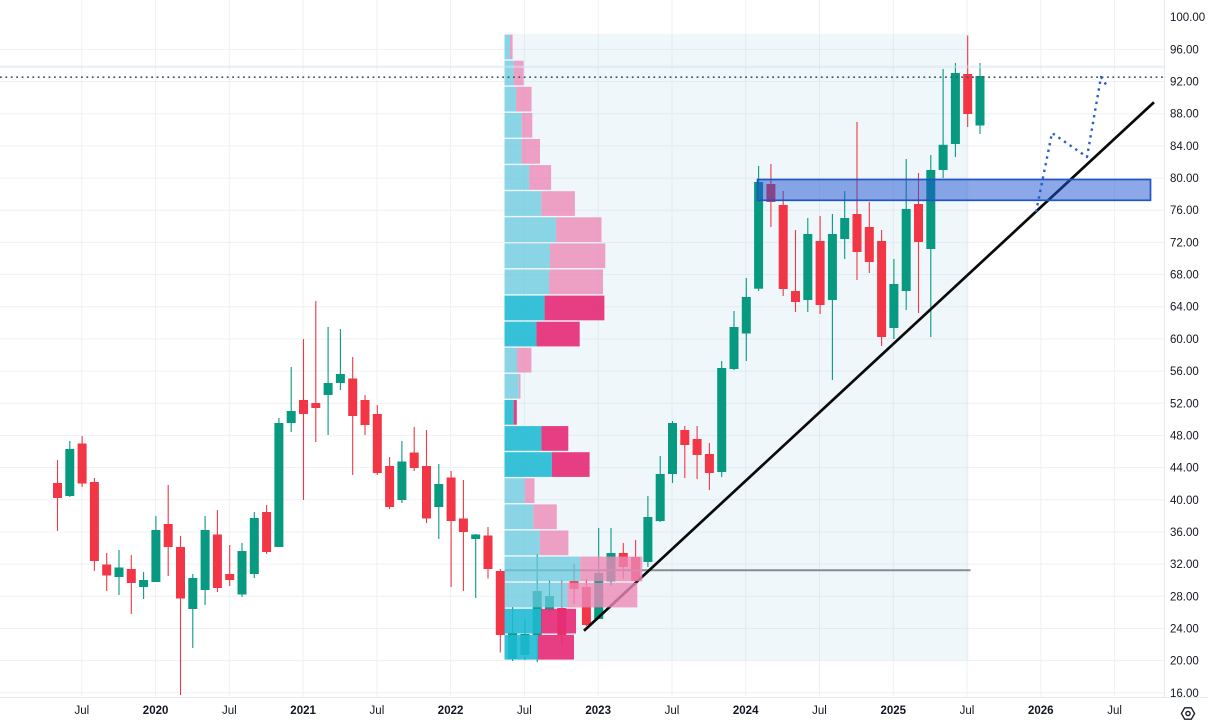  I want to click on svg-text: 72.00, so click(1184, 243).